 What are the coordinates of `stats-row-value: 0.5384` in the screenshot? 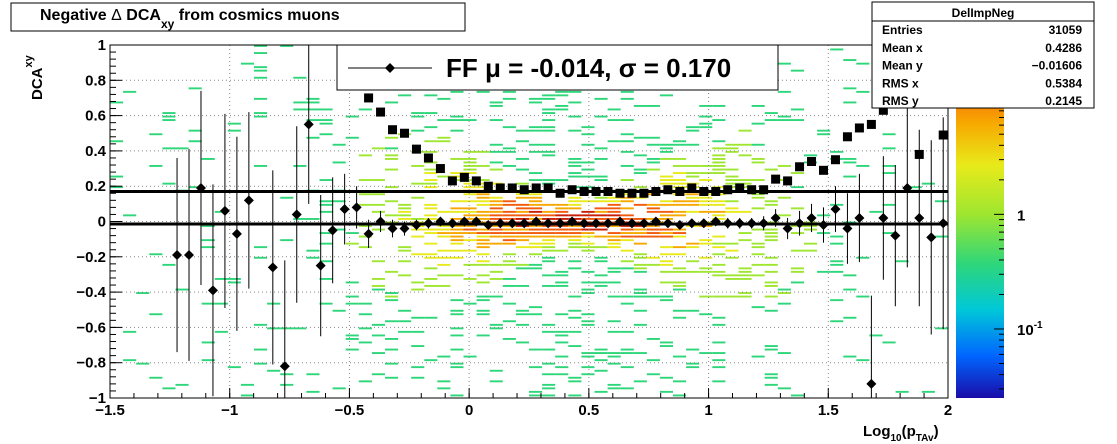 It's located at (1063, 83).